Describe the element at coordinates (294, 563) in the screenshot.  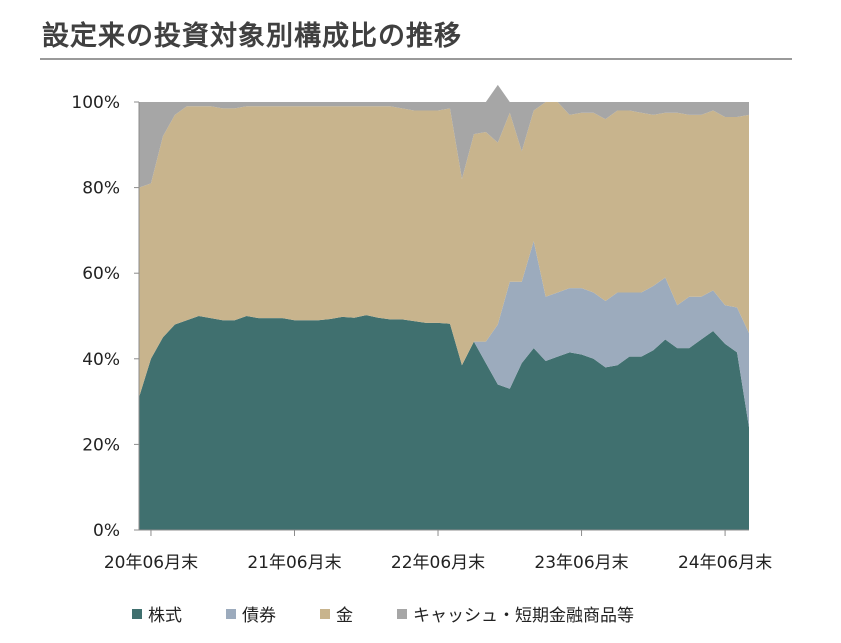
I see `x-tick-label: 21年06月末` at that location.